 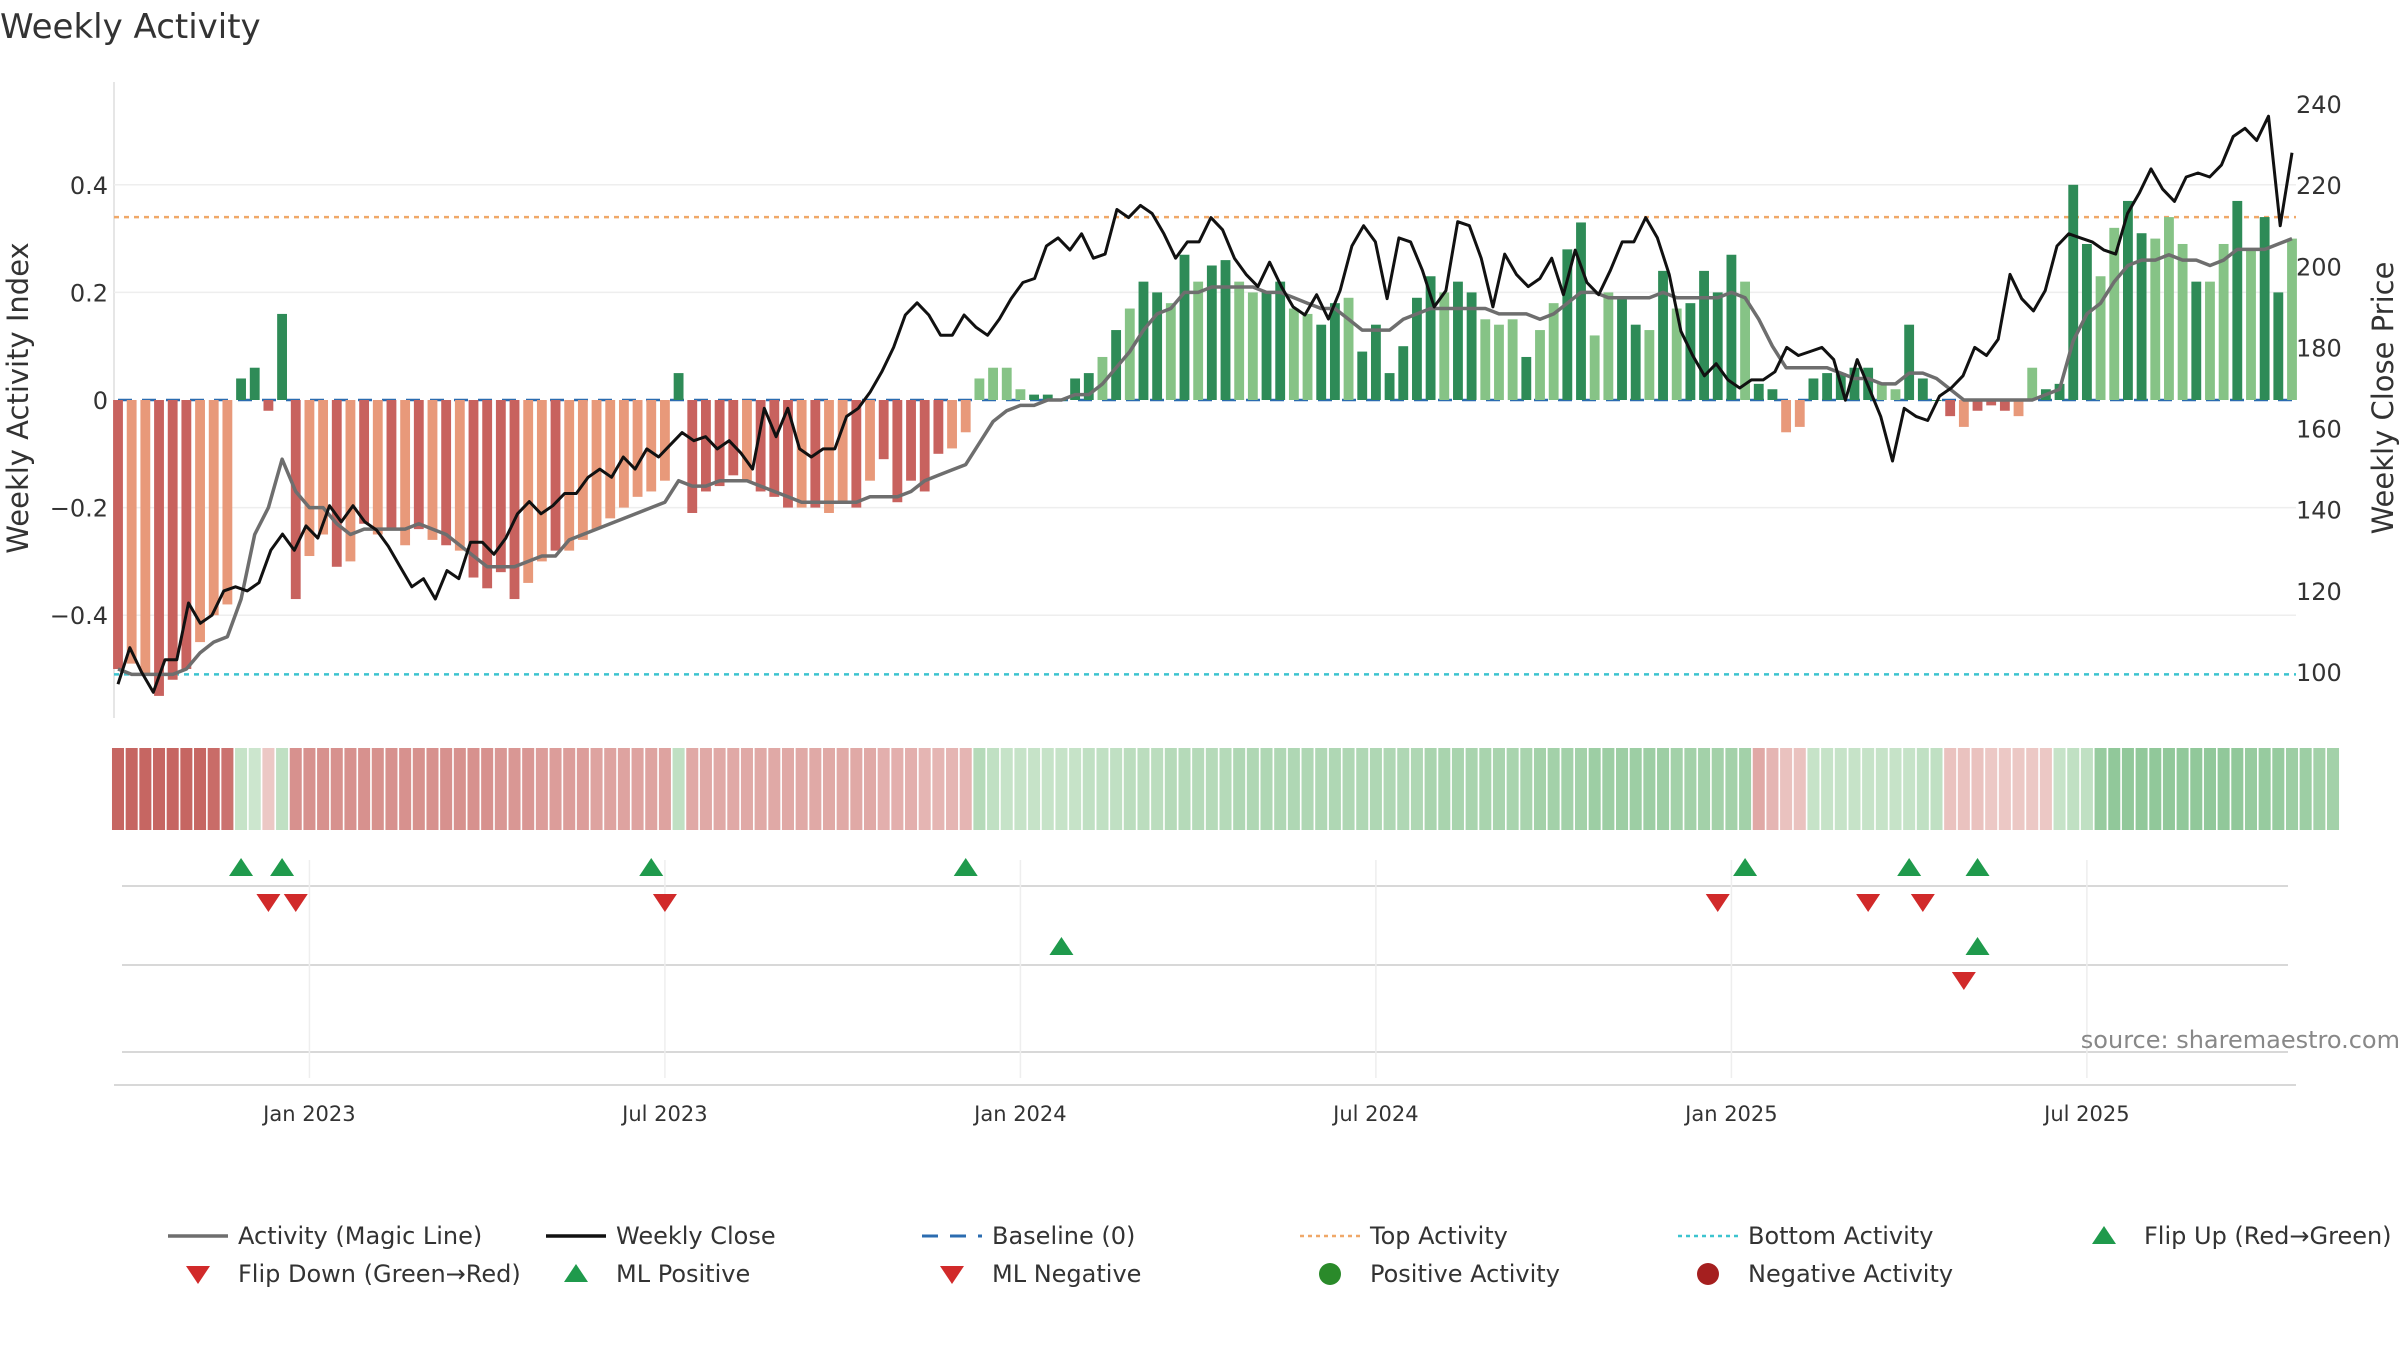 I want to click on legend-label: Baseline (0), so click(x=1063, y=1236).